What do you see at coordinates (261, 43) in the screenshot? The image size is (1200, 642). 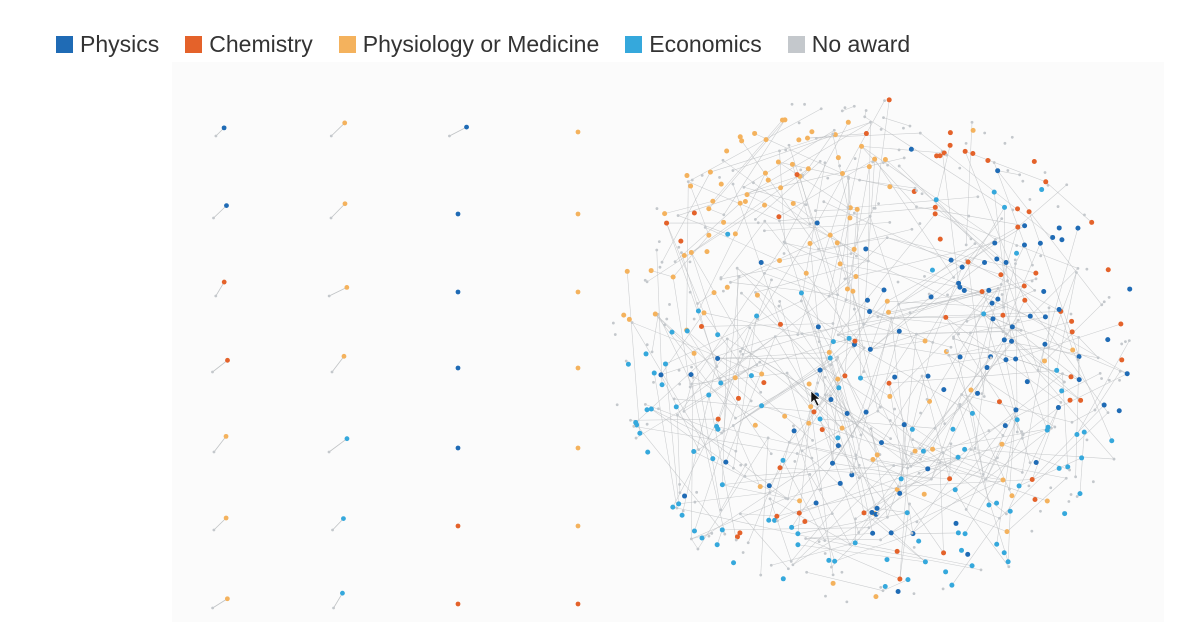 I see `legend-label-chemistry: Chemistry` at bounding box center [261, 43].